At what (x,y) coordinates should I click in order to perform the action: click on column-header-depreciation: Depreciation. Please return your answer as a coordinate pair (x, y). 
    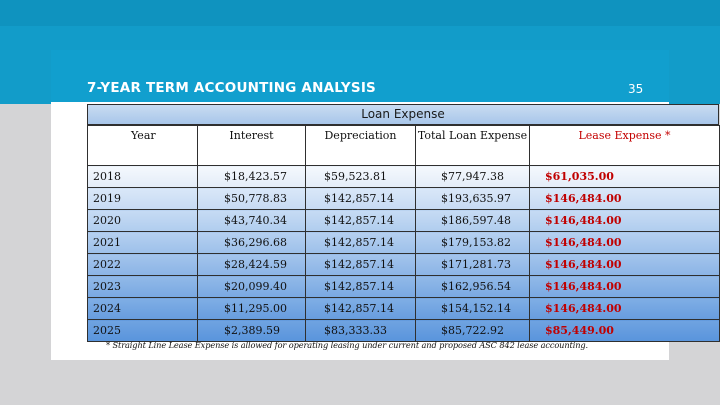
    Looking at the image, I should click on (360, 145).